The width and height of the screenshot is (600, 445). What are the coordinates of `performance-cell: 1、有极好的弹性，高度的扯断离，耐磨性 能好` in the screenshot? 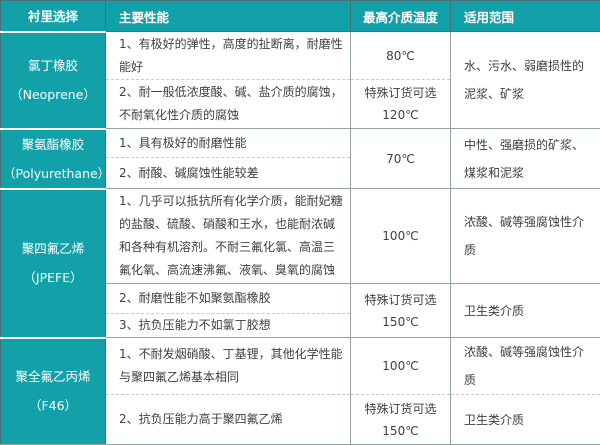 It's located at (228, 56).